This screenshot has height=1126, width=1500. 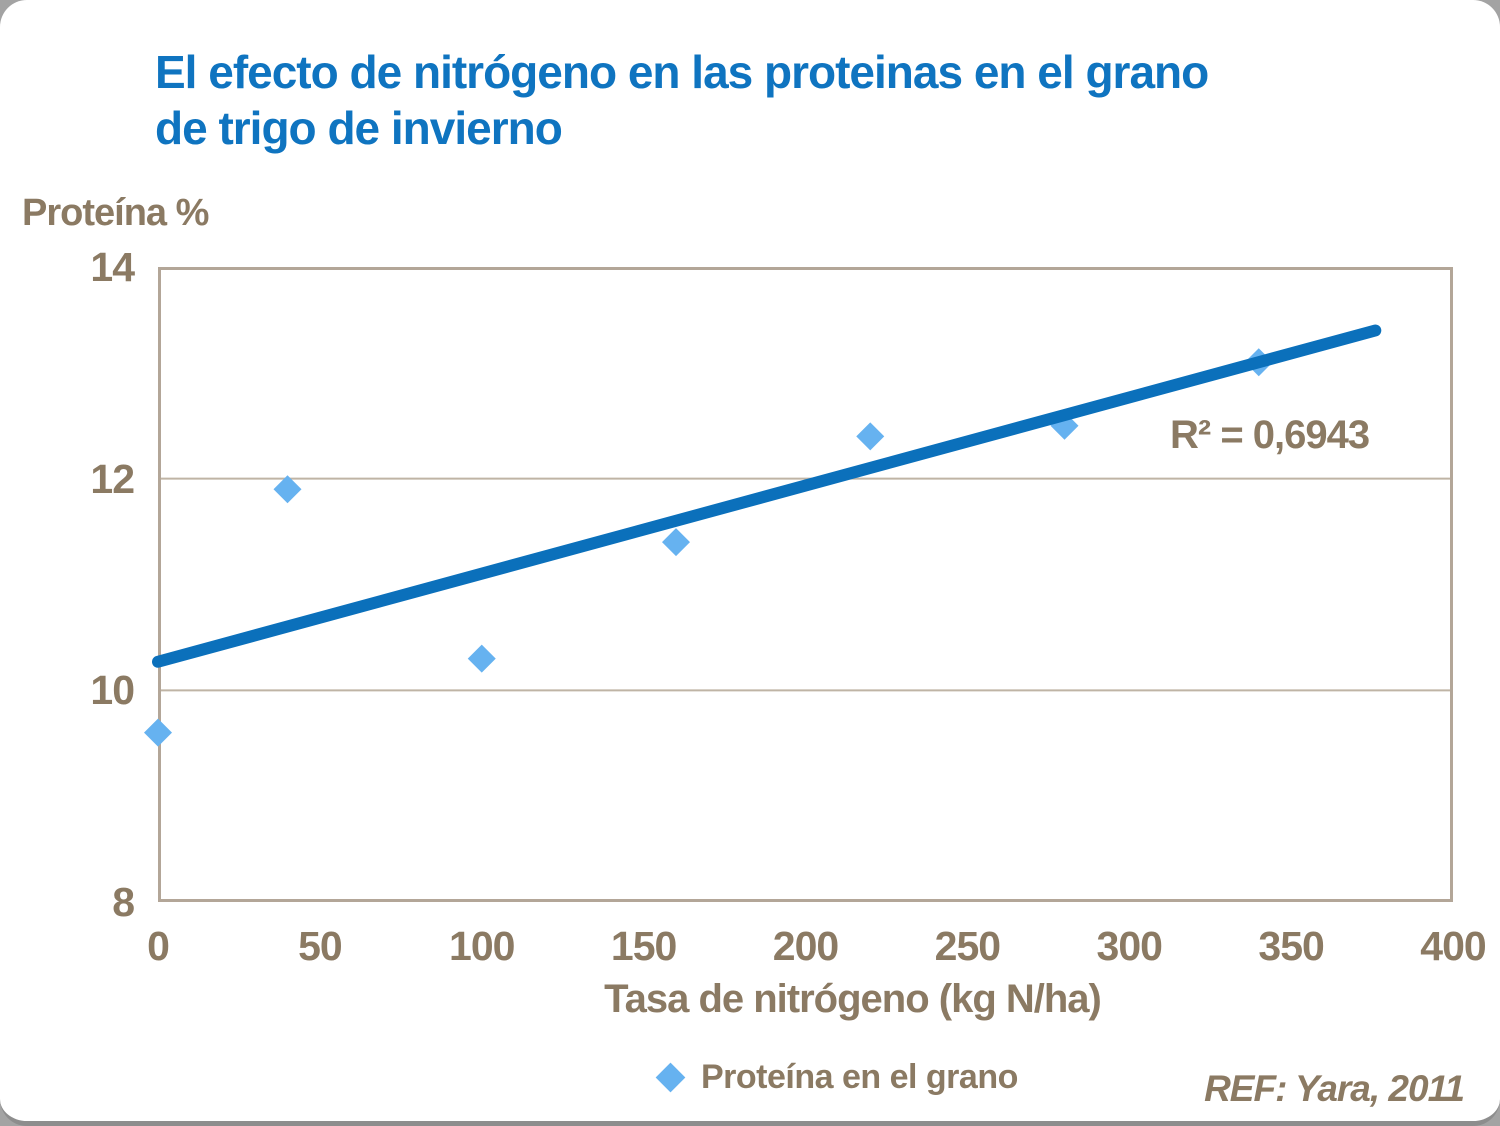 I want to click on y-axis-title: Proteína %, so click(x=115, y=213).